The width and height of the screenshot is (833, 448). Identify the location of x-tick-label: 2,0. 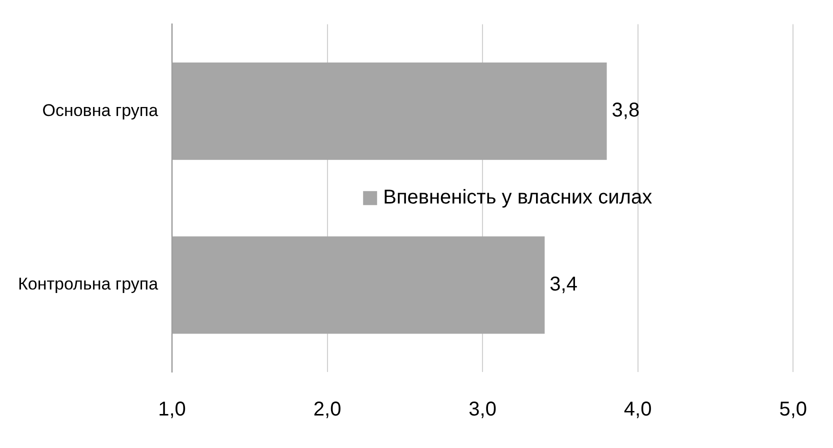
(327, 409).